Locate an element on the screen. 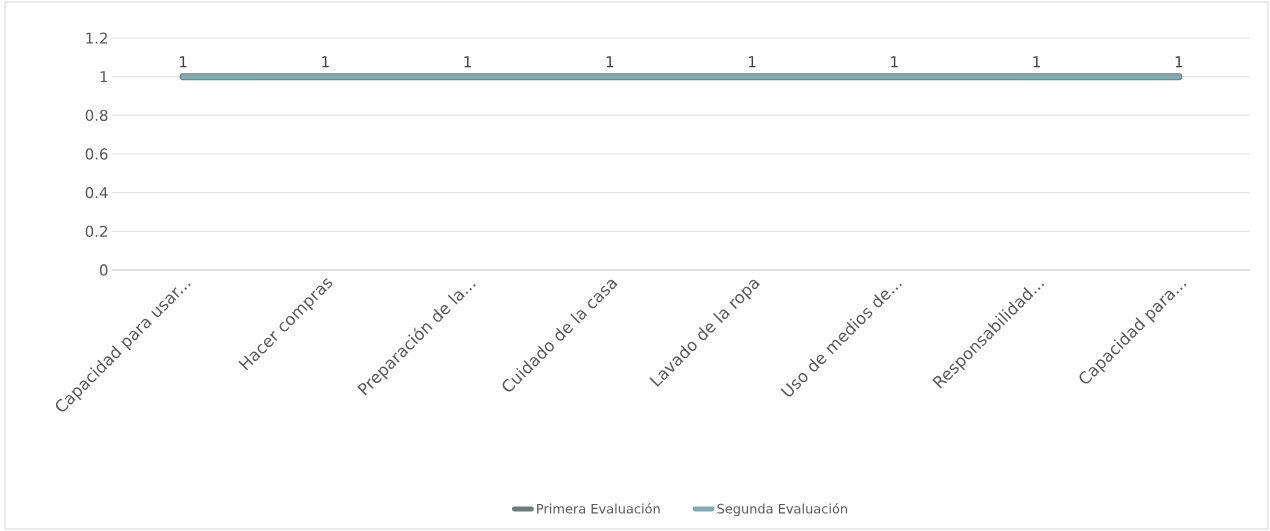 The image size is (1270, 531). y-tick-label: 1.2 is located at coordinates (96, 38).